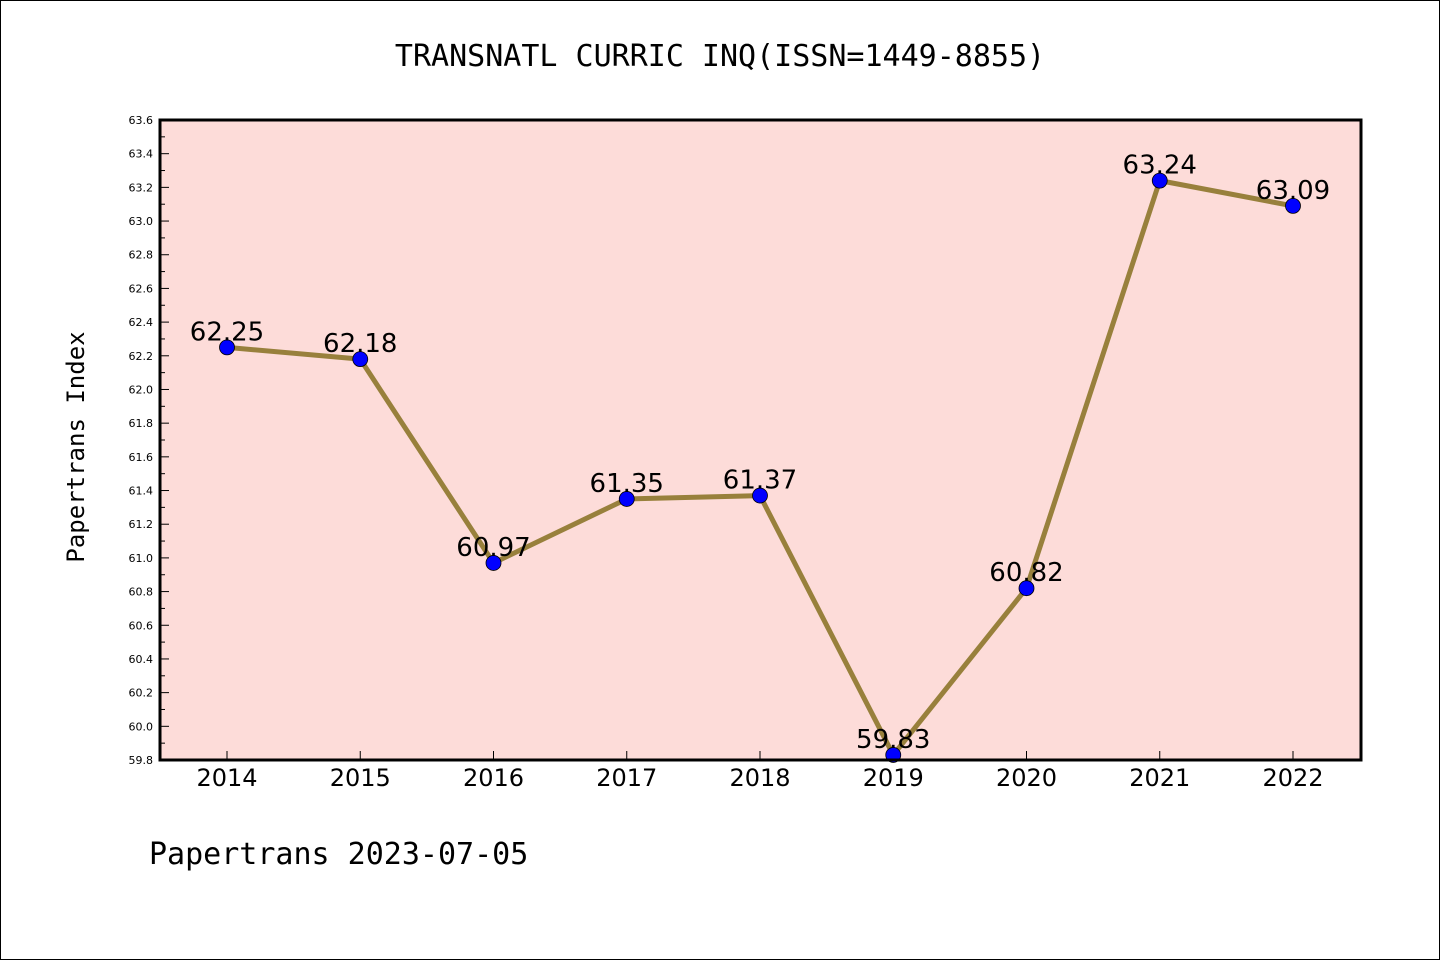 The height and width of the screenshot is (960, 1440). What do you see at coordinates (141, 592) in the screenshot?
I see `y-tick-label: 60.8` at bounding box center [141, 592].